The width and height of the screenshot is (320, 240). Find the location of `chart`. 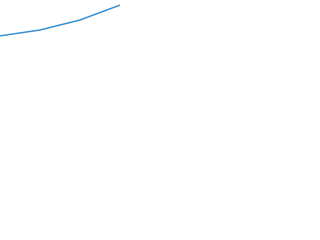

chart is located at coordinates (60, 20).